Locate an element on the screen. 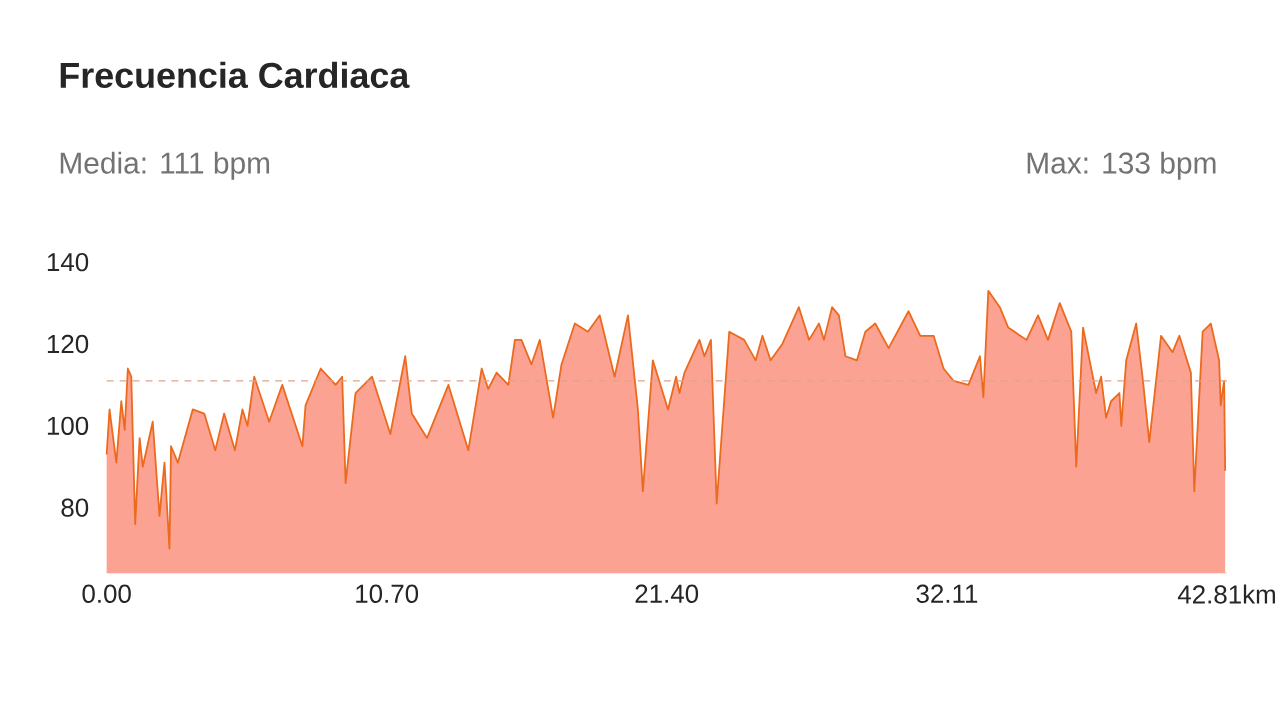 This screenshot has width=1280, height=718. text: Media: 111 bpm is located at coordinates (165, 165).